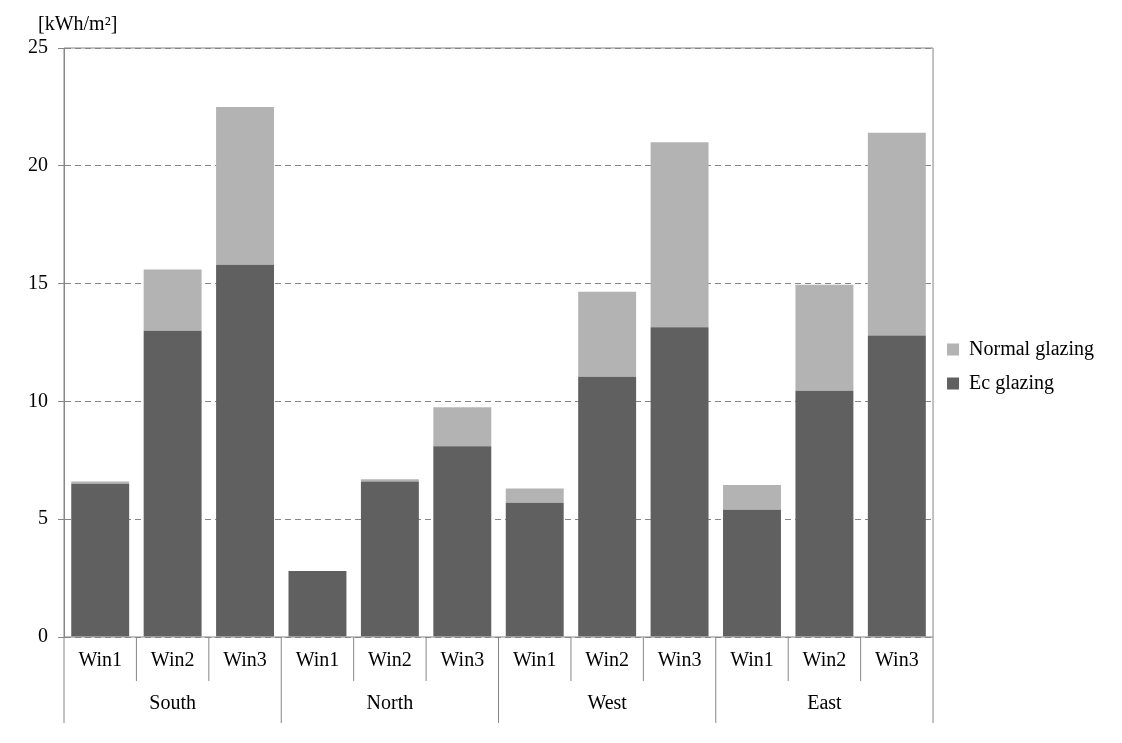  I want to click on legend-label: Ec glazing, so click(1012, 382).